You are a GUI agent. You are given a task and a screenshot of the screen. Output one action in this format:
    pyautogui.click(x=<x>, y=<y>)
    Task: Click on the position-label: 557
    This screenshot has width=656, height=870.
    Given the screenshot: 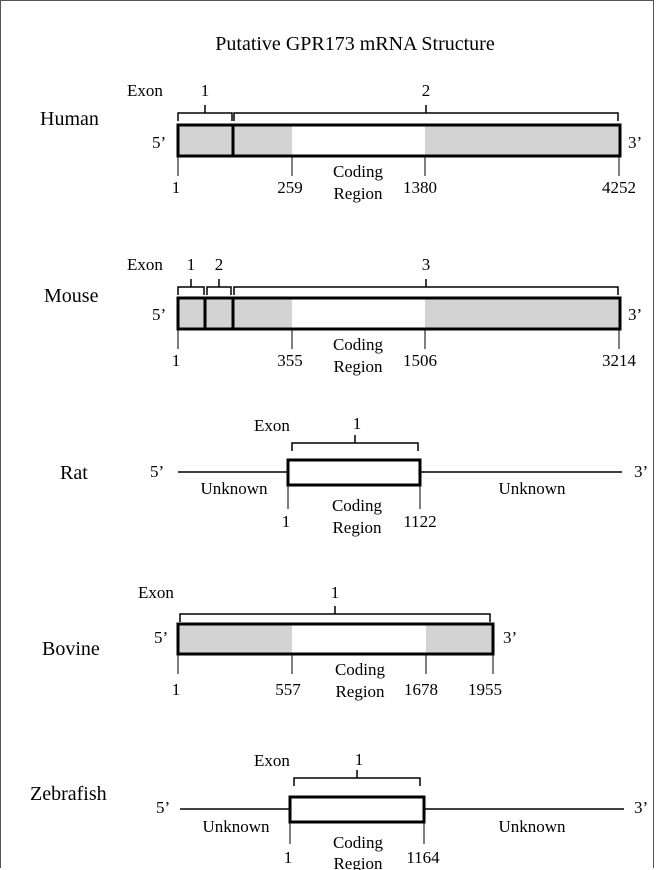 What is the action you would take?
    pyautogui.click(x=288, y=689)
    